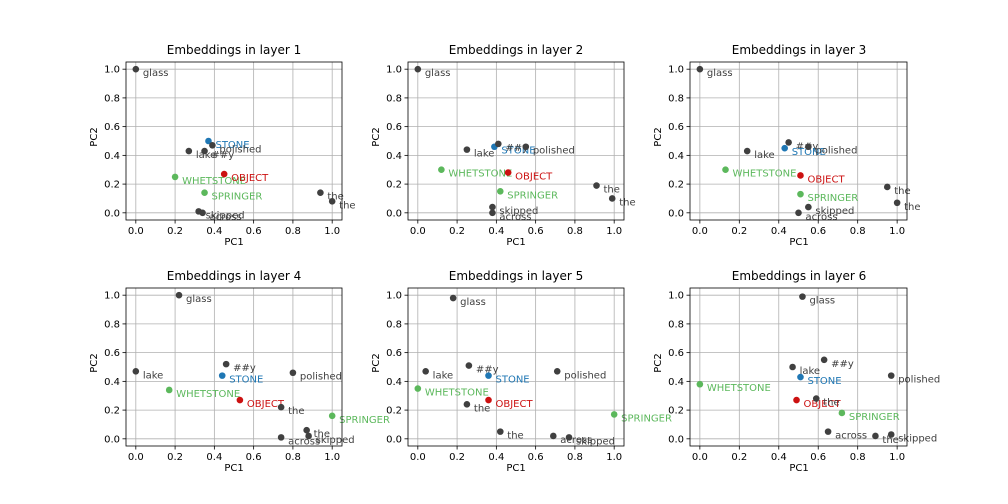  I want to click on point-label: polished, so click(554, 151).